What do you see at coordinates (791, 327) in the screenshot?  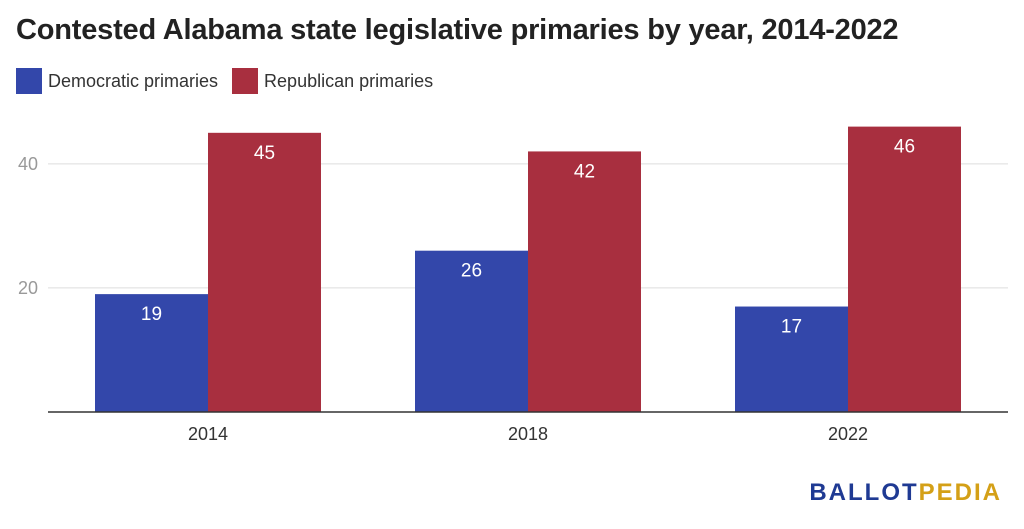 I see `data-label-democratic-2022: 17` at bounding box center [791, 327].